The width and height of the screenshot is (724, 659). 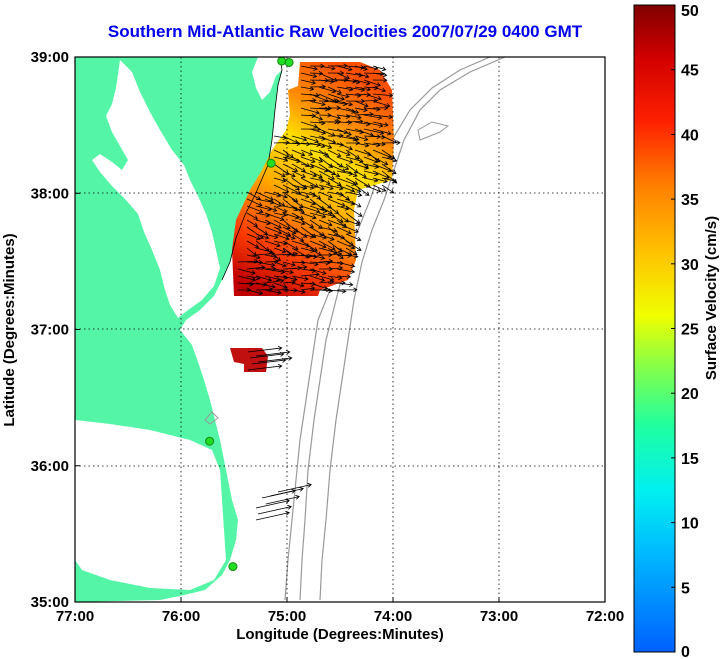 I want to click on colorbar-tick-label: 0, so click(x=685, y=651).